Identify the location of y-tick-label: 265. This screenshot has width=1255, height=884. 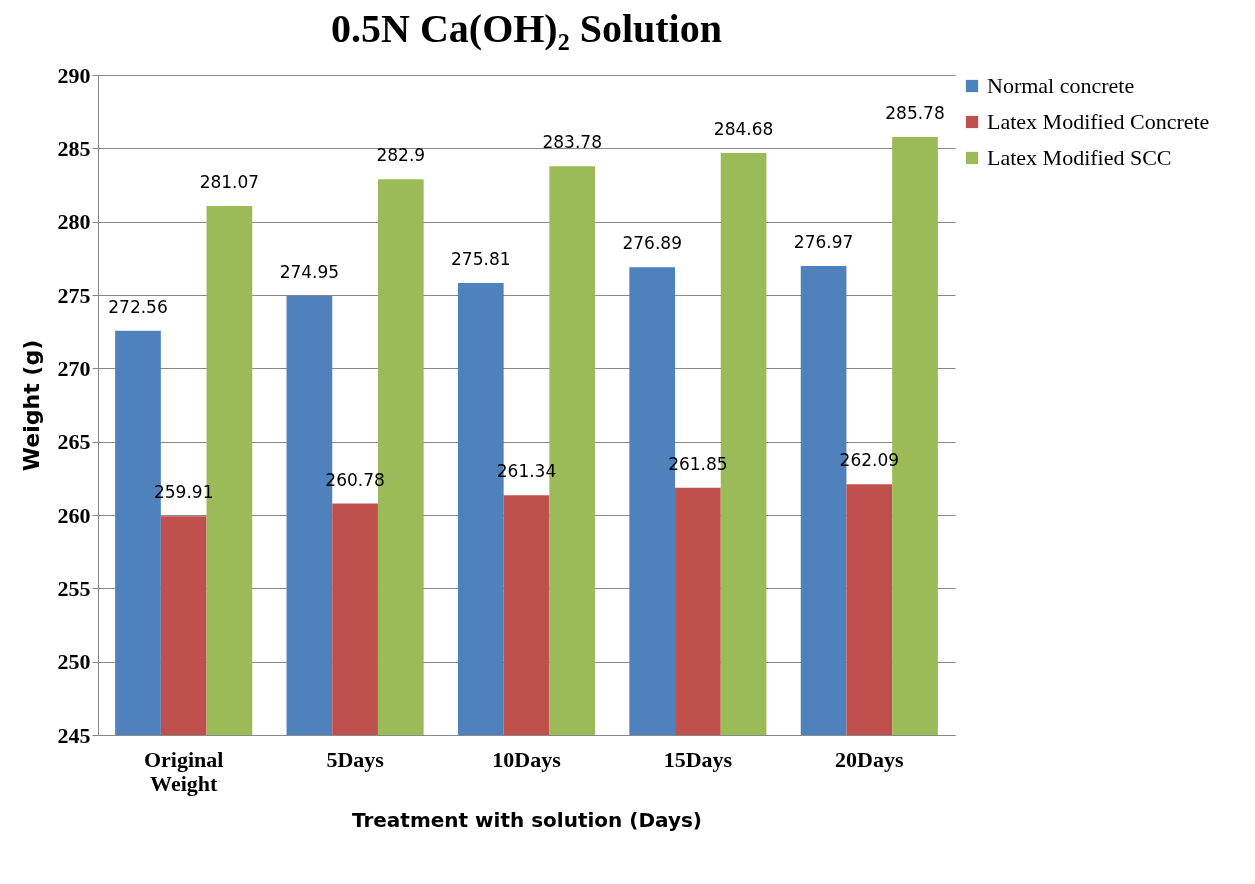
(74, 442).